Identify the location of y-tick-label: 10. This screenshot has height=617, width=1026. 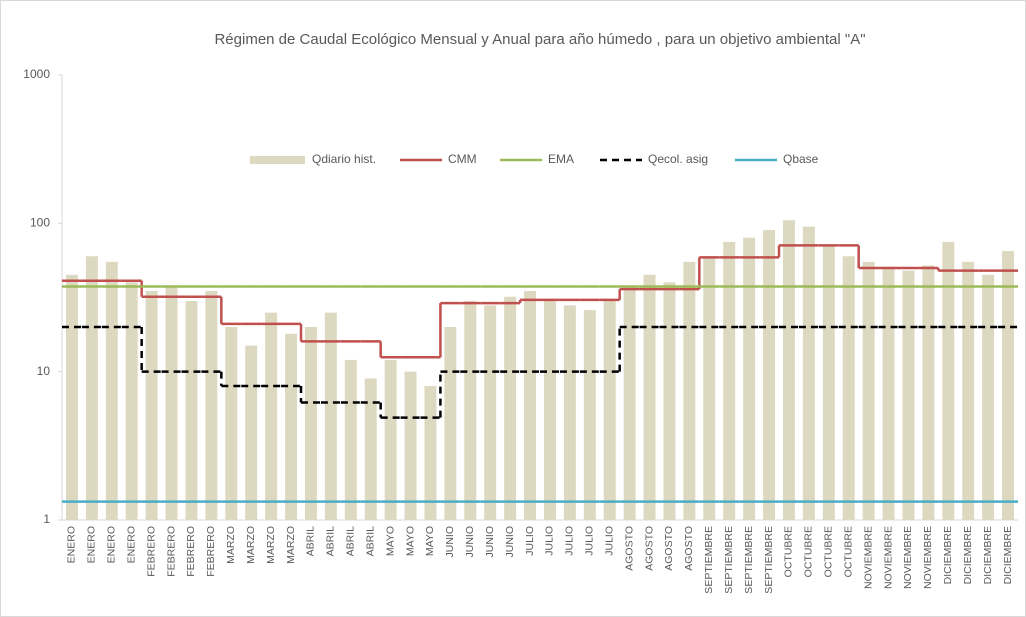
(44, 371).